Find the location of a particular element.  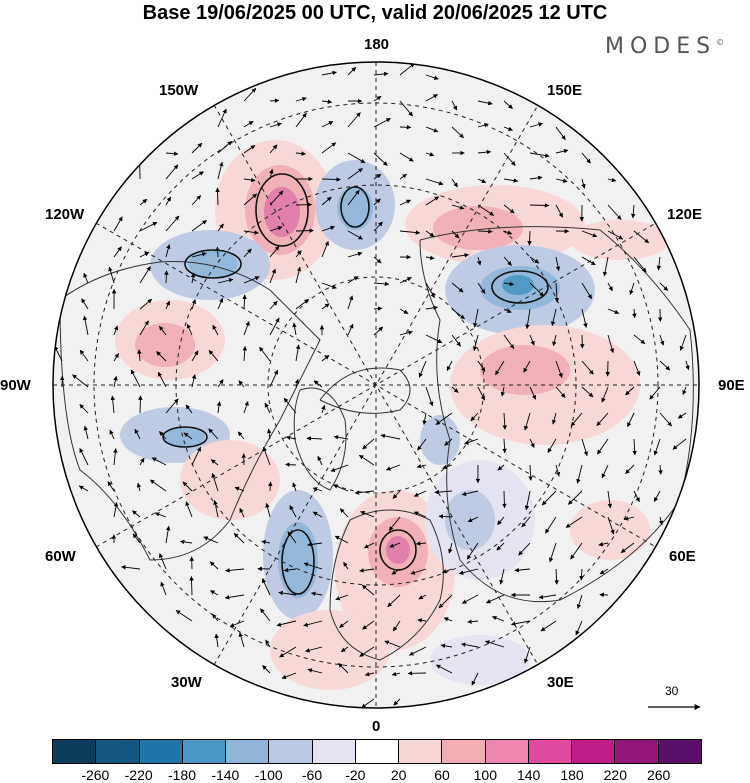

colorbar-label: 60 is located at coordinates (442, 775).